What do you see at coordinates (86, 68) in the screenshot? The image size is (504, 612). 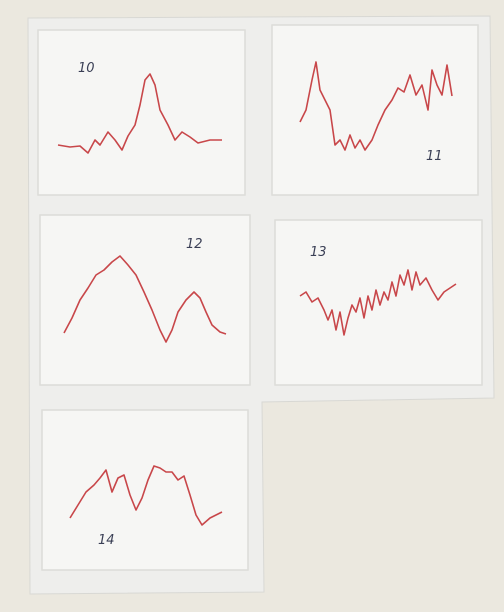 I see `panel-number: 10` at bounding box center [86, 68].